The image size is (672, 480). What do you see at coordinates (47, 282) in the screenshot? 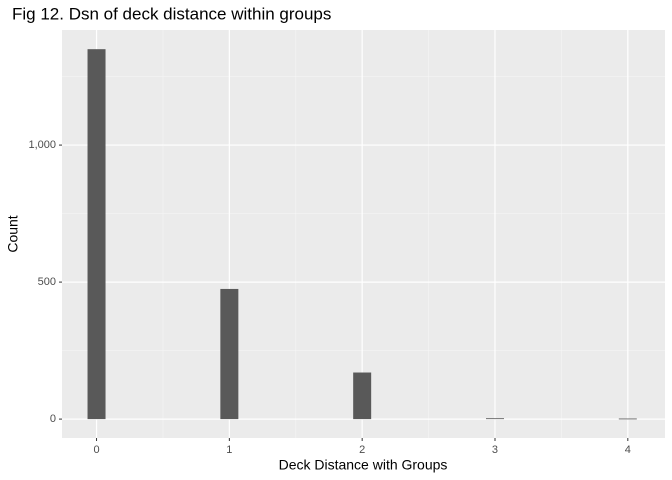
I see `y-tick-label: 500` at bounding box center [47, 282].